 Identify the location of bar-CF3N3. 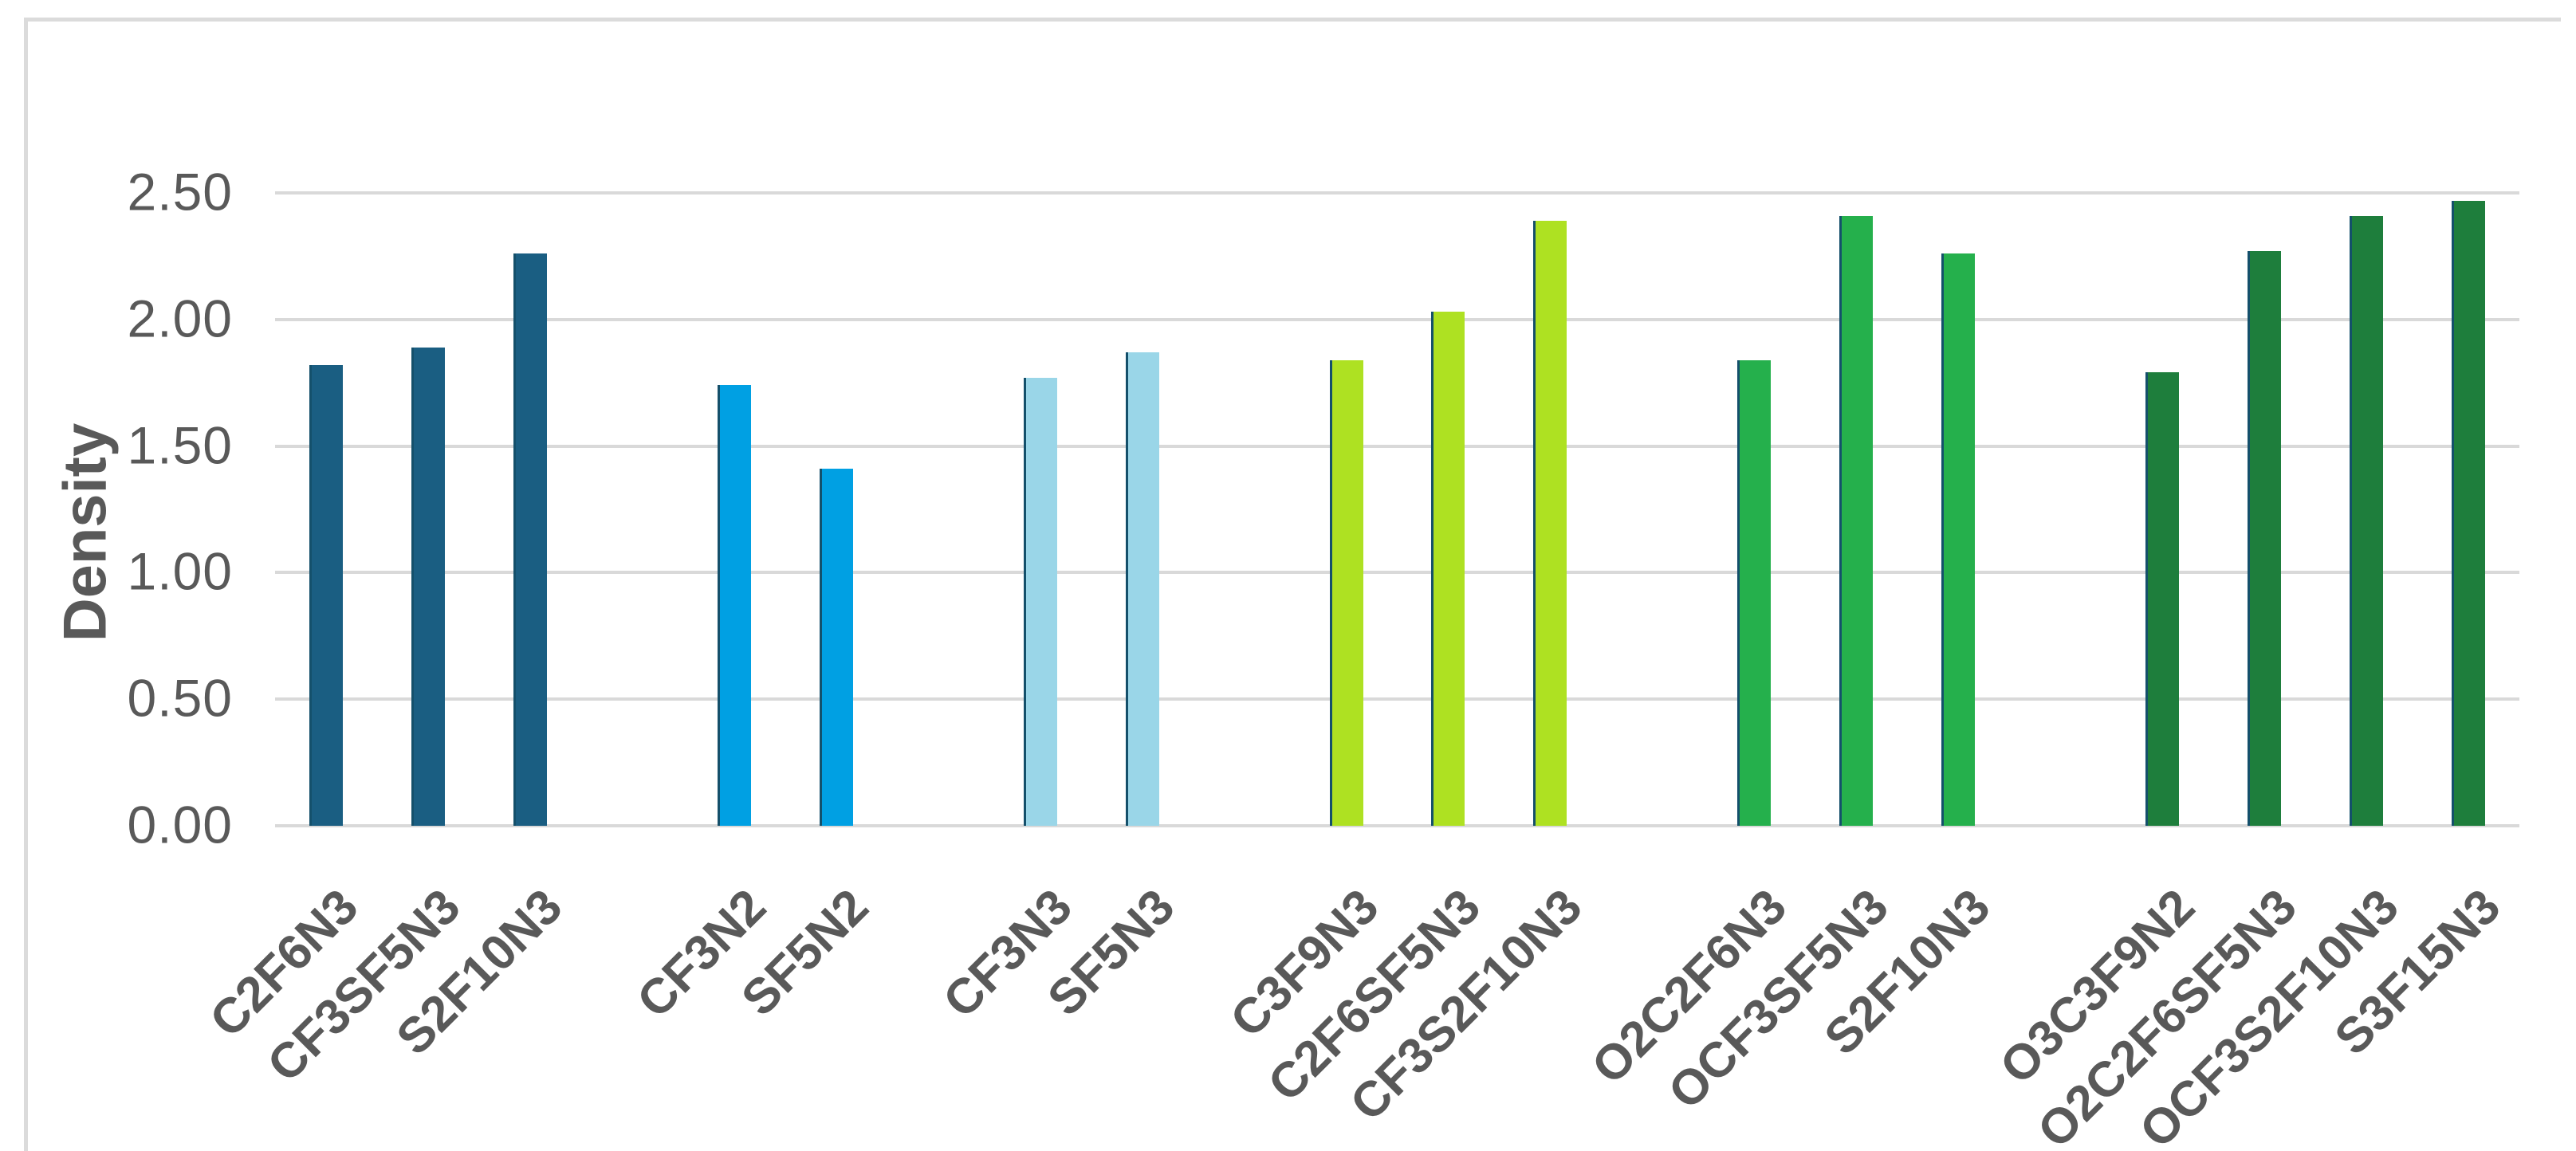
(1040, 602).